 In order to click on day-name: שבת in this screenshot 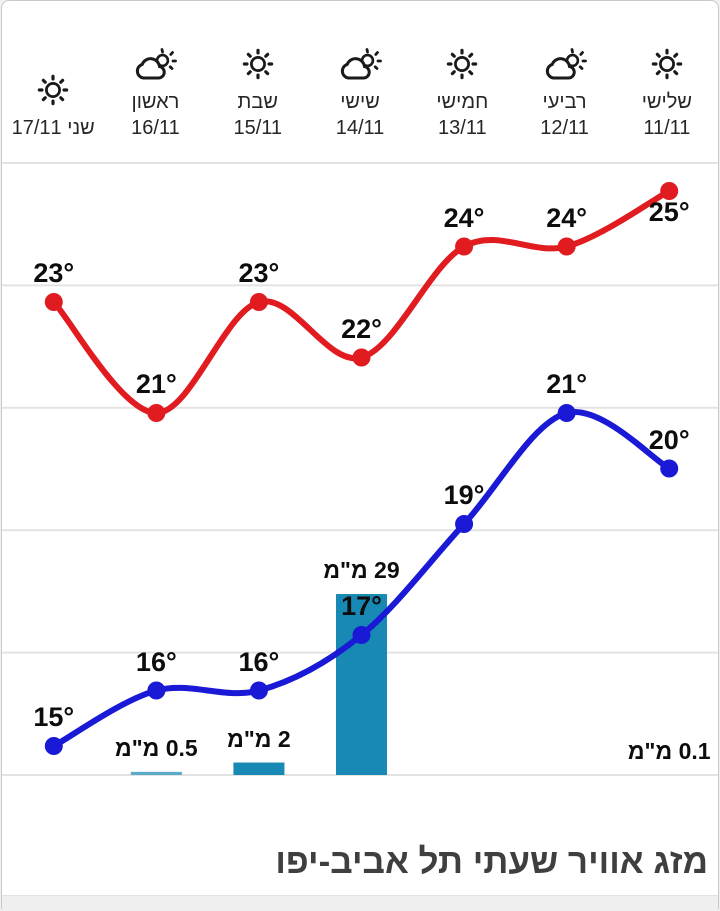, I will do `click(257, 102)`.